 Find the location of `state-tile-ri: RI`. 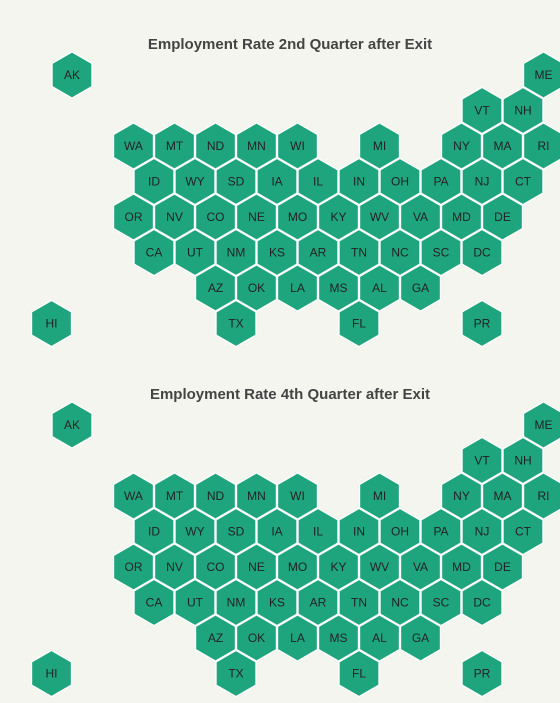

state-tile-ri: RI is located at coordinates (541, 146).